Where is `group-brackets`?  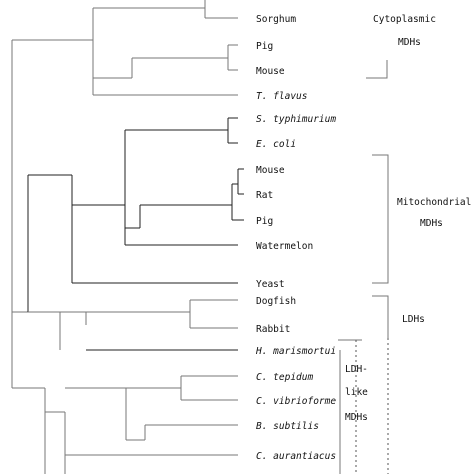
group-brackets is located at coordinates (363, 267).